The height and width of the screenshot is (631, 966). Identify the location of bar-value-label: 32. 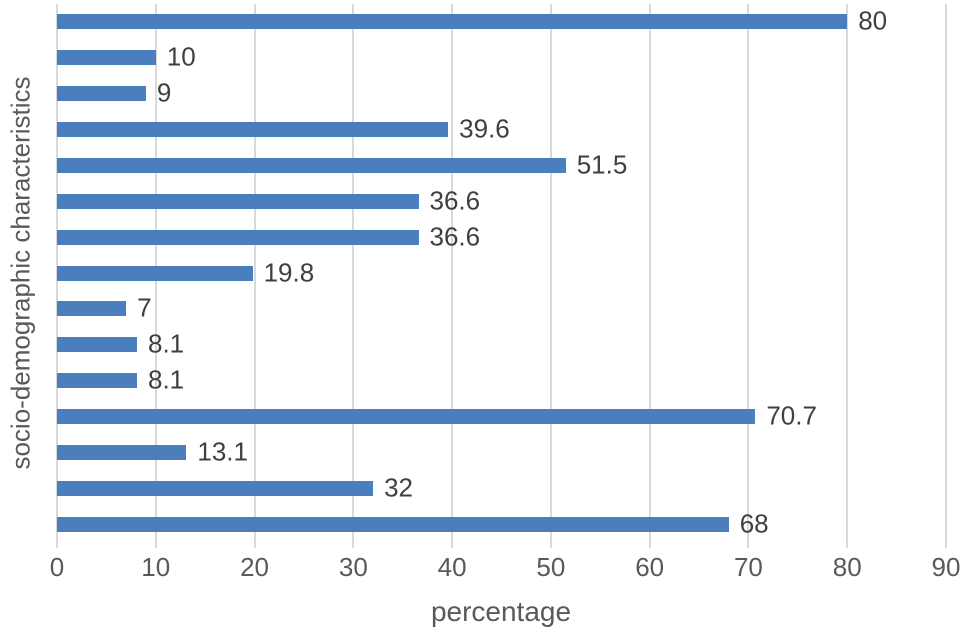
(398, 486).